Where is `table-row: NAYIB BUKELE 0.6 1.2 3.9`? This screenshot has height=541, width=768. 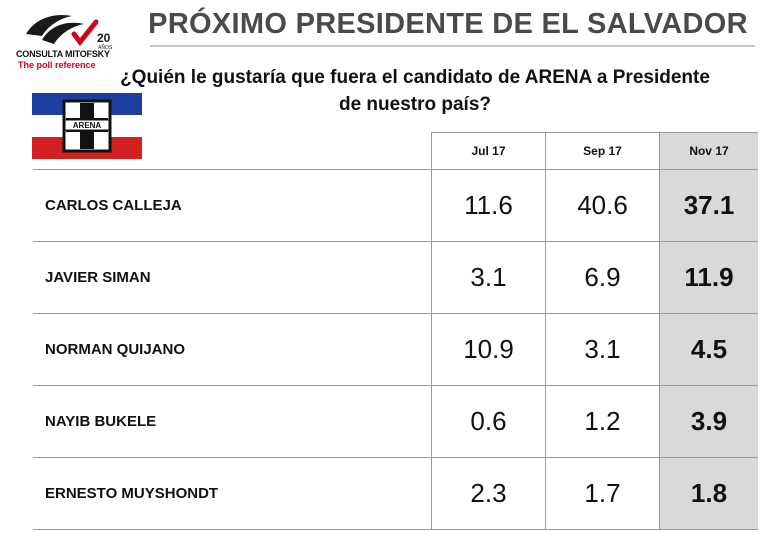 table-row: NAYIB BUKELE 0.6 1.2 3.9 is located at coordinates (395, 421).